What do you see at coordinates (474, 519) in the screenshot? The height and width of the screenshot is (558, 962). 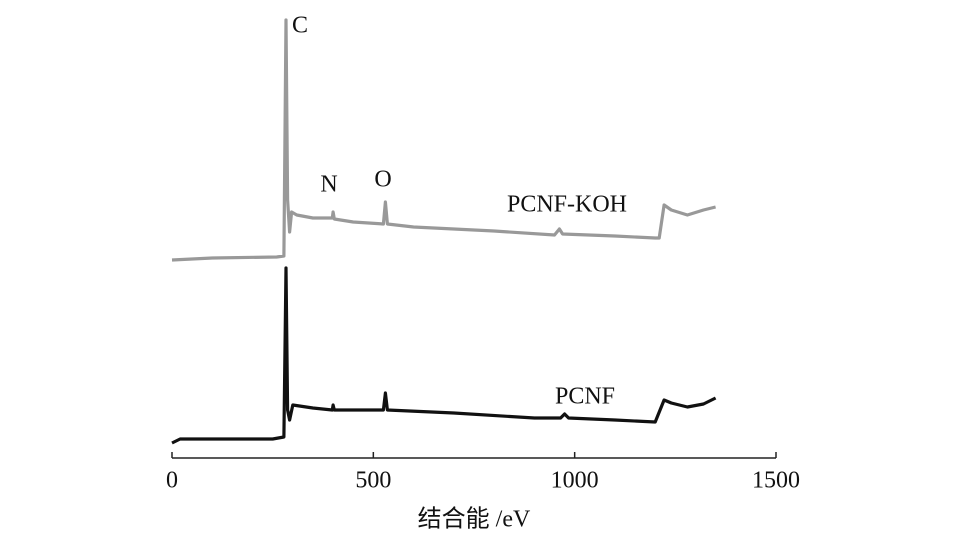 I see `x-axis-label: 结合能 /eV` at bounding box center [474, 519].